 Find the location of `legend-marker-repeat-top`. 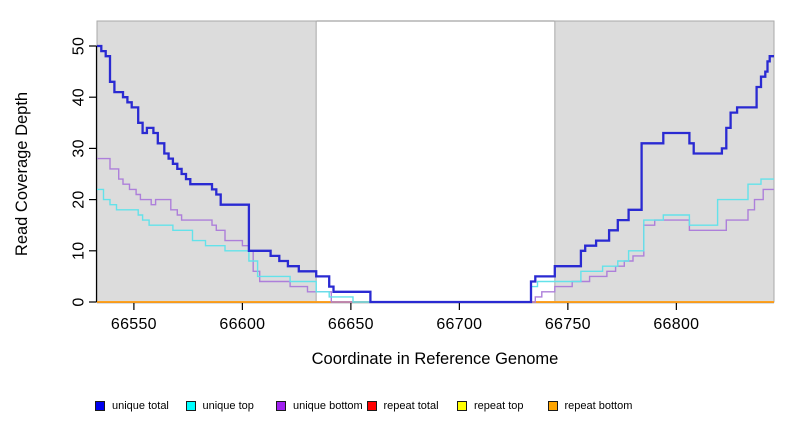

legend-marker-repeat-top is located at coordinates (462, 406).